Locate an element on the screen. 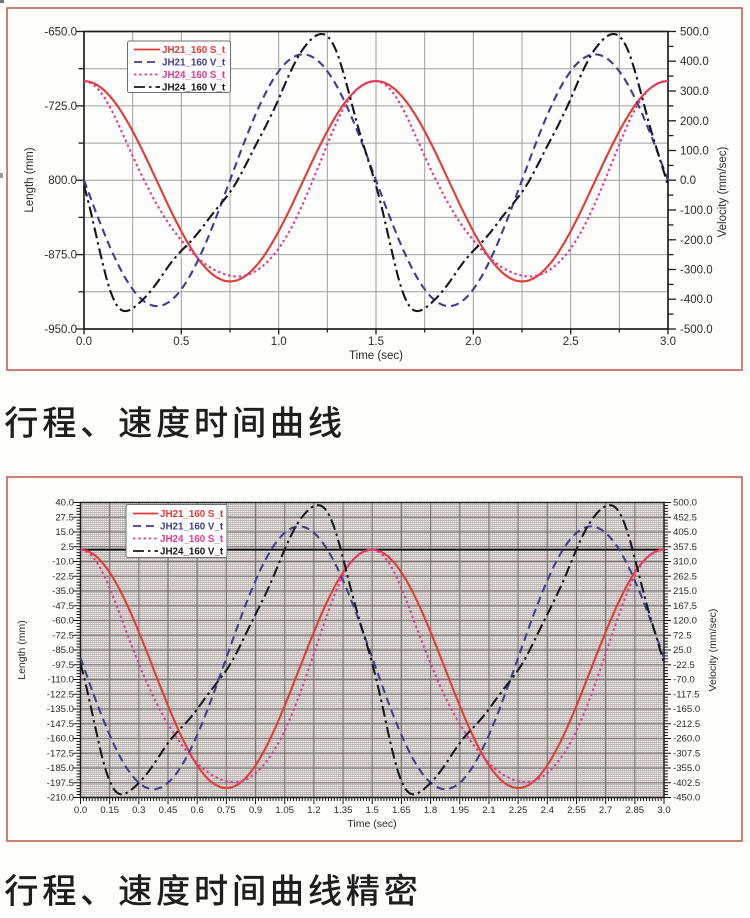  svg-text: 400.0 is located at coordinates (694, 62).